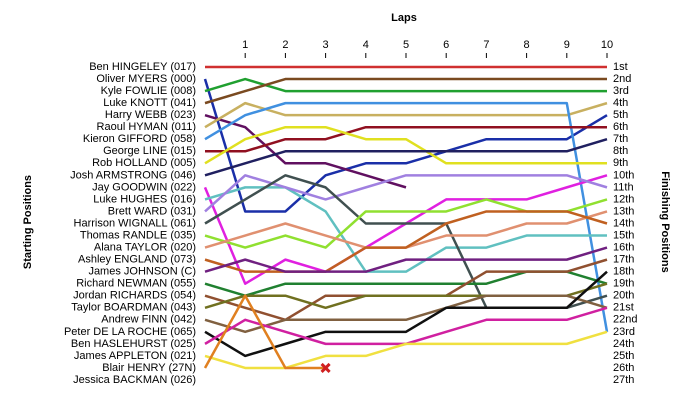 This screenshot has height=405, width=700. Describe the element at coordinates (135, 223) in the screenshot. I see `driver-label: Harrison WIGNALL (061)` at that location.